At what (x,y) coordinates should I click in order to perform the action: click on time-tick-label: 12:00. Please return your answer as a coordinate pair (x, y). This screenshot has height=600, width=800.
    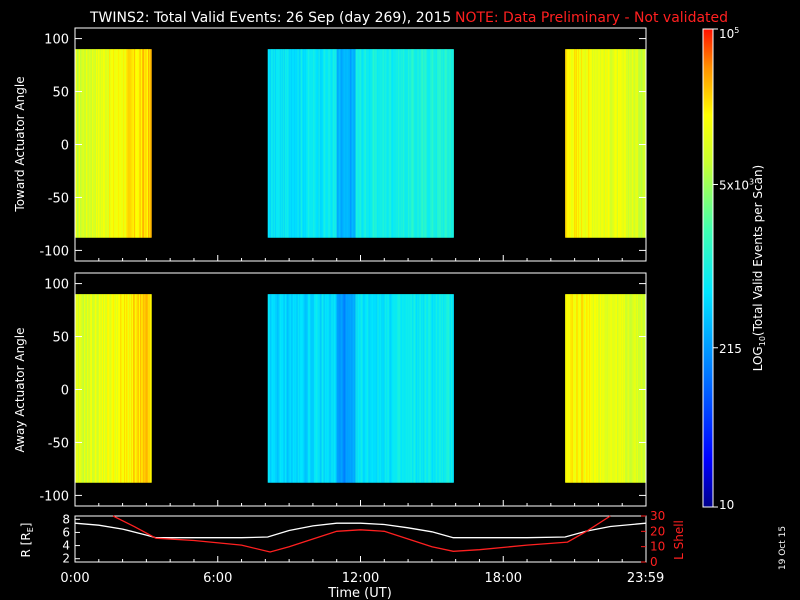
    Looking at the image, I should click on (360, 578).